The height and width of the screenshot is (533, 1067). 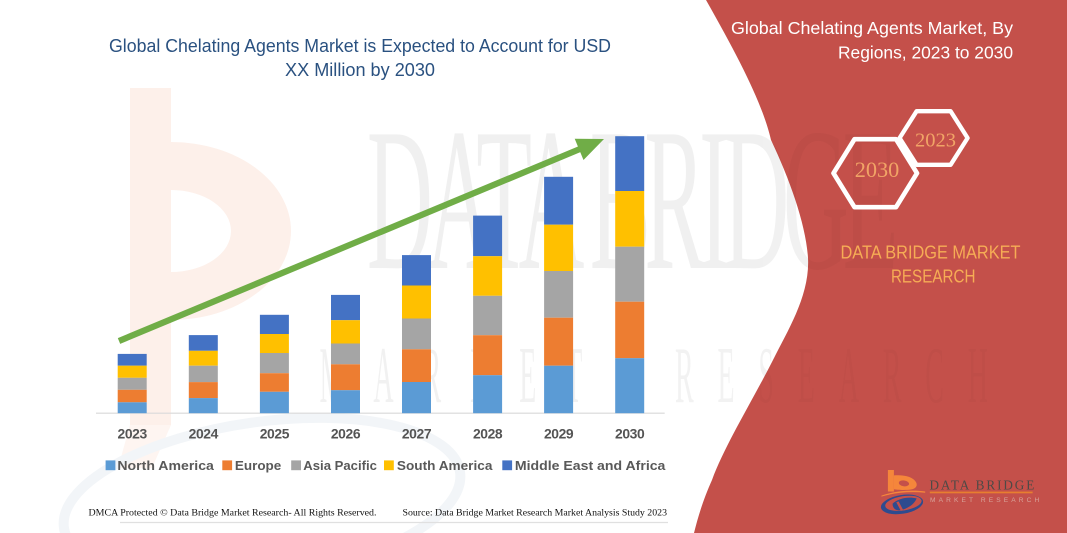 What do you see at coordinates (925, 52) in the screenshot?
I see `svg-text: Regions, 2023 to 2030` at bounding box center [925, 52].